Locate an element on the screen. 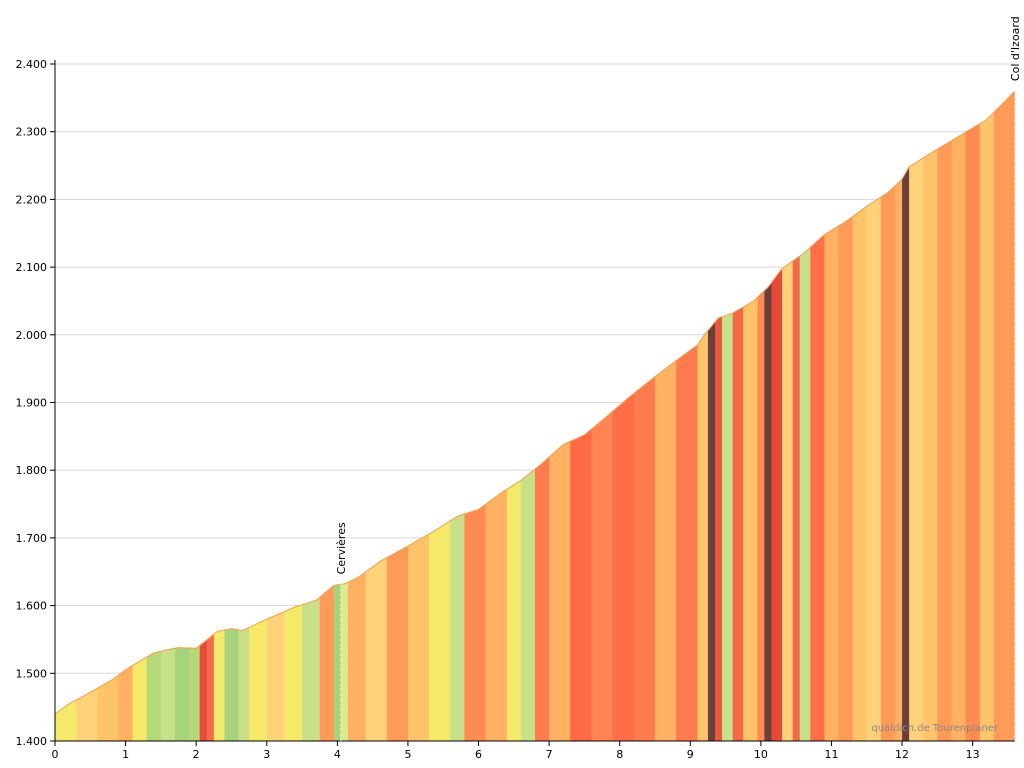  y-tick-label: 1.800 is located at coordinates (32, 470).